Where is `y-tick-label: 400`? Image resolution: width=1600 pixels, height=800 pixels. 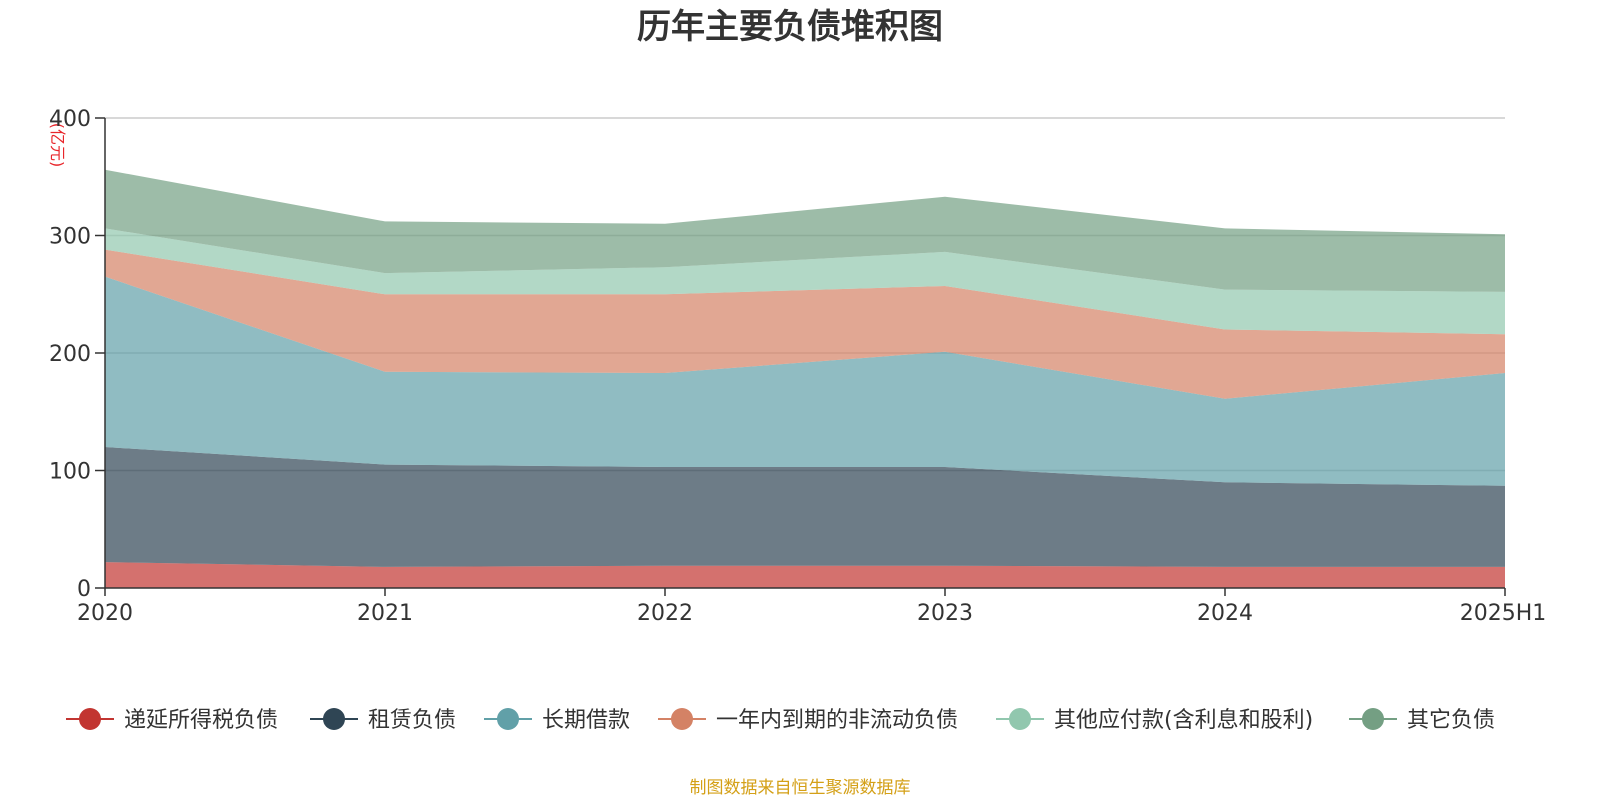 y-tick-label: 400 is located at coordinates (70, 119).